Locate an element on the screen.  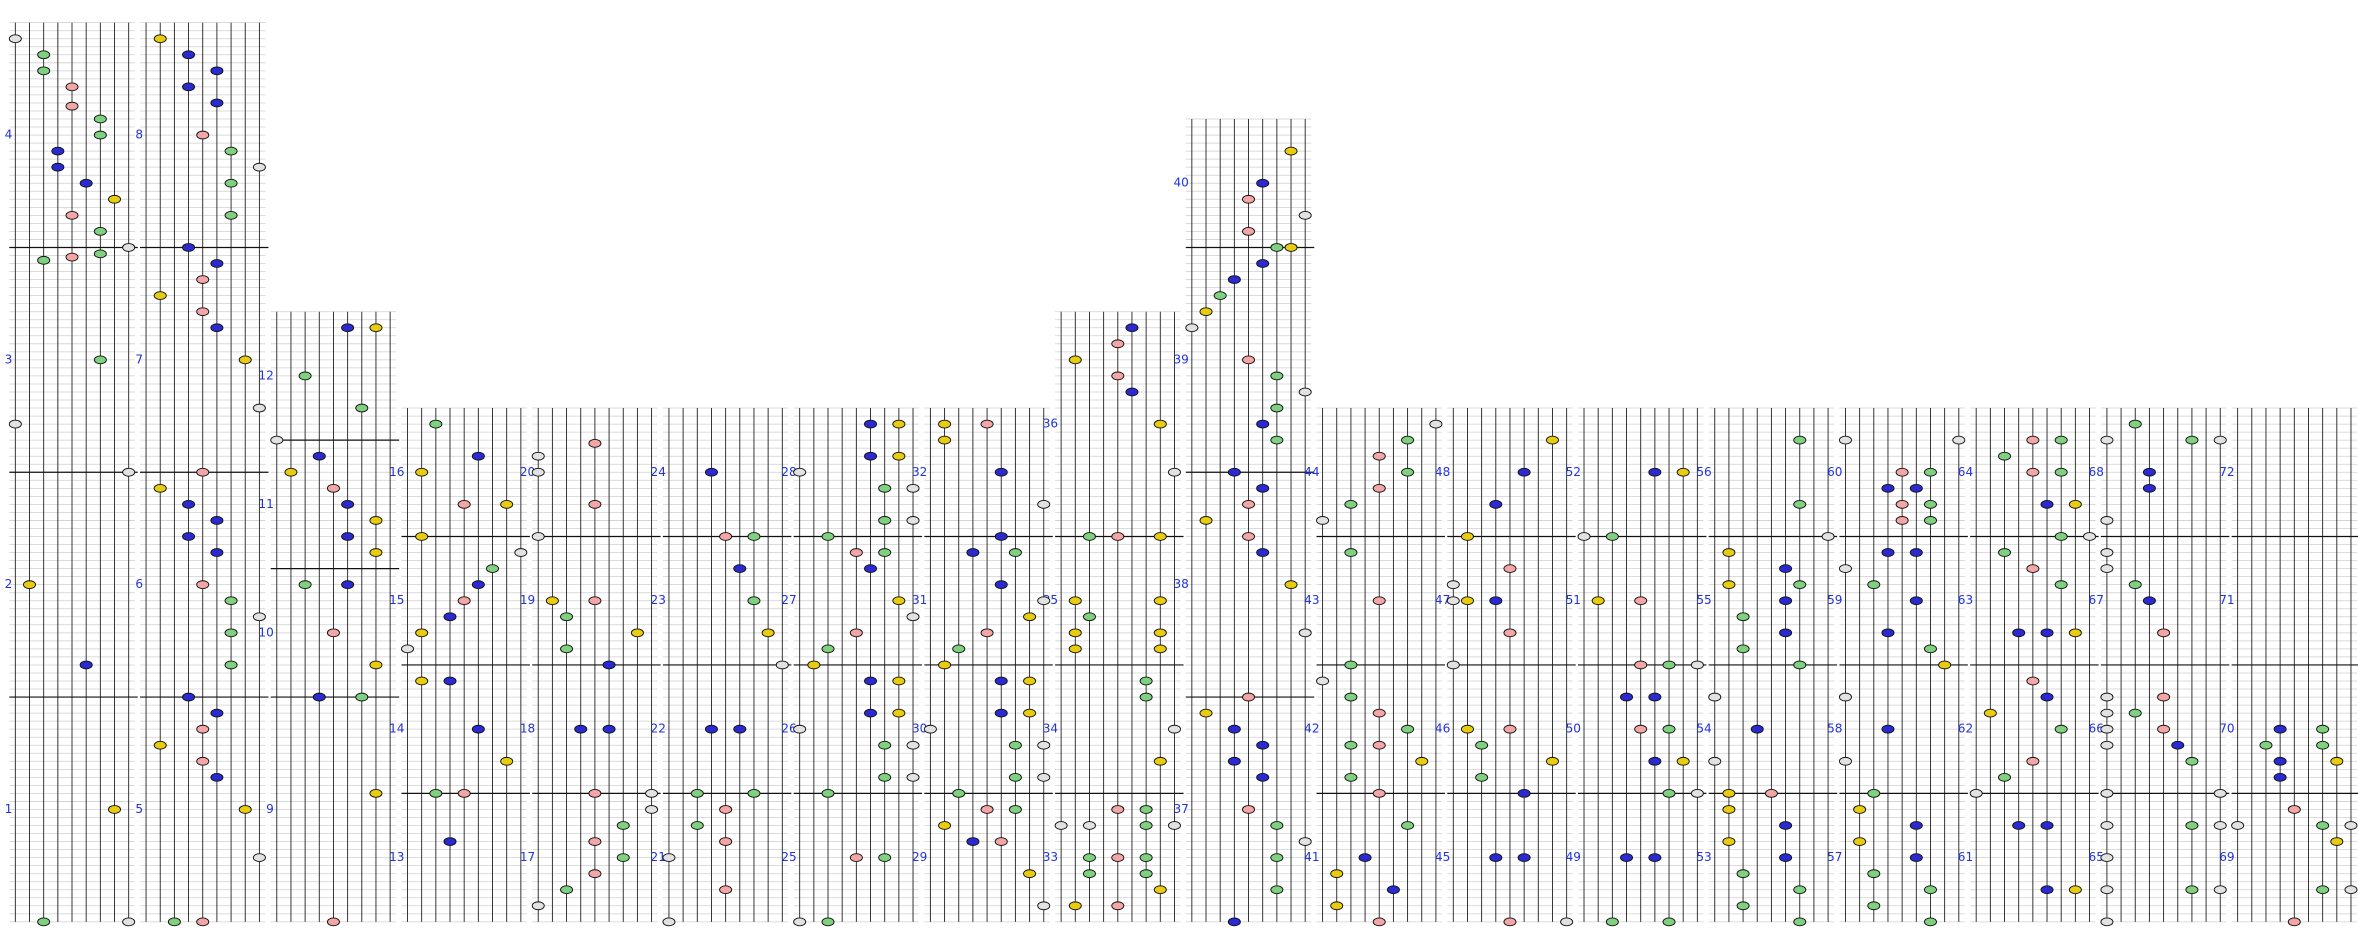
measure-number: 63 is located at coordinates (1965, 600).